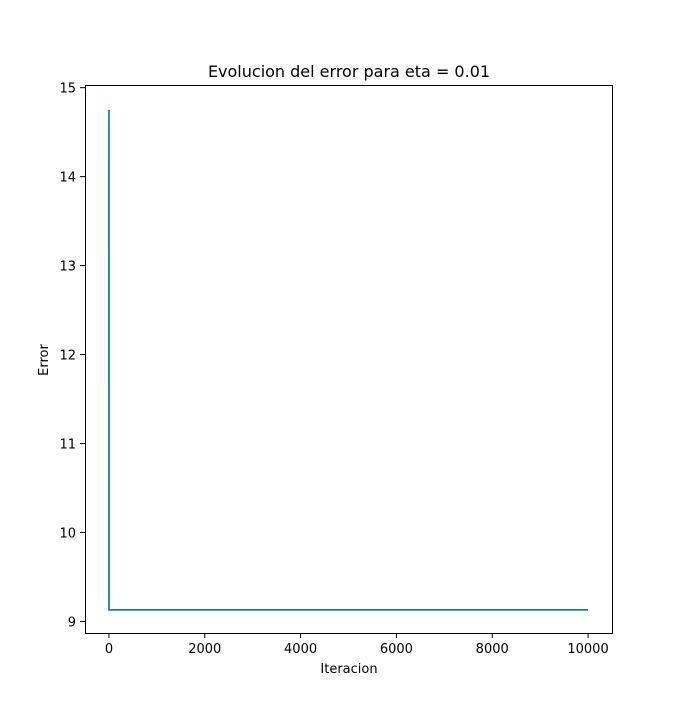 The height and width of the screenshot is (711, 681). I want to click on y-tick-label: 10, so click(67, 533).